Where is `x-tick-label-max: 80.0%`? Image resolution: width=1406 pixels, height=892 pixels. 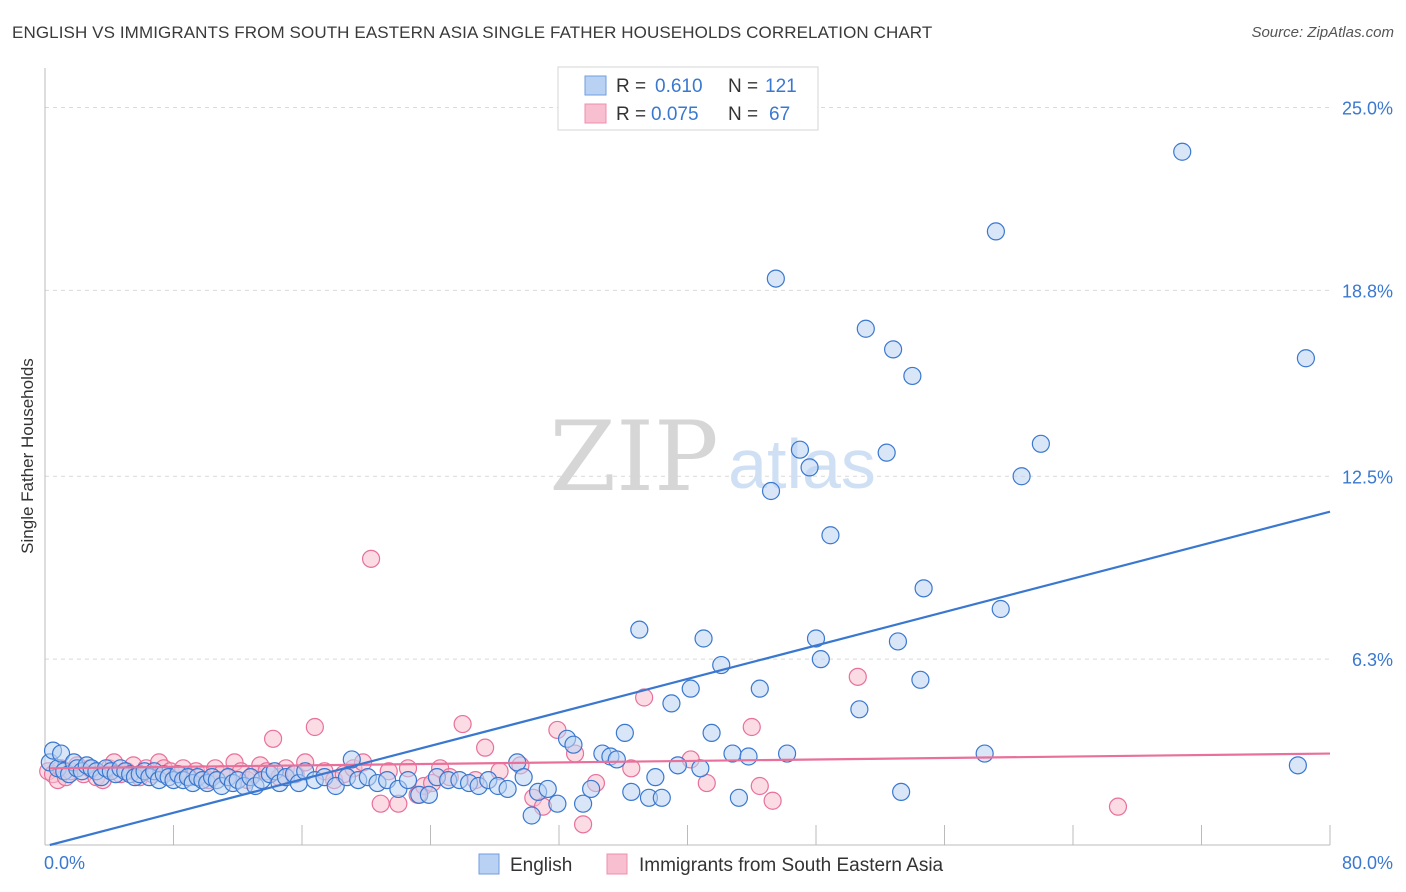 x-tick-label-max: 80.0% is located at coordinates (1367, 863).